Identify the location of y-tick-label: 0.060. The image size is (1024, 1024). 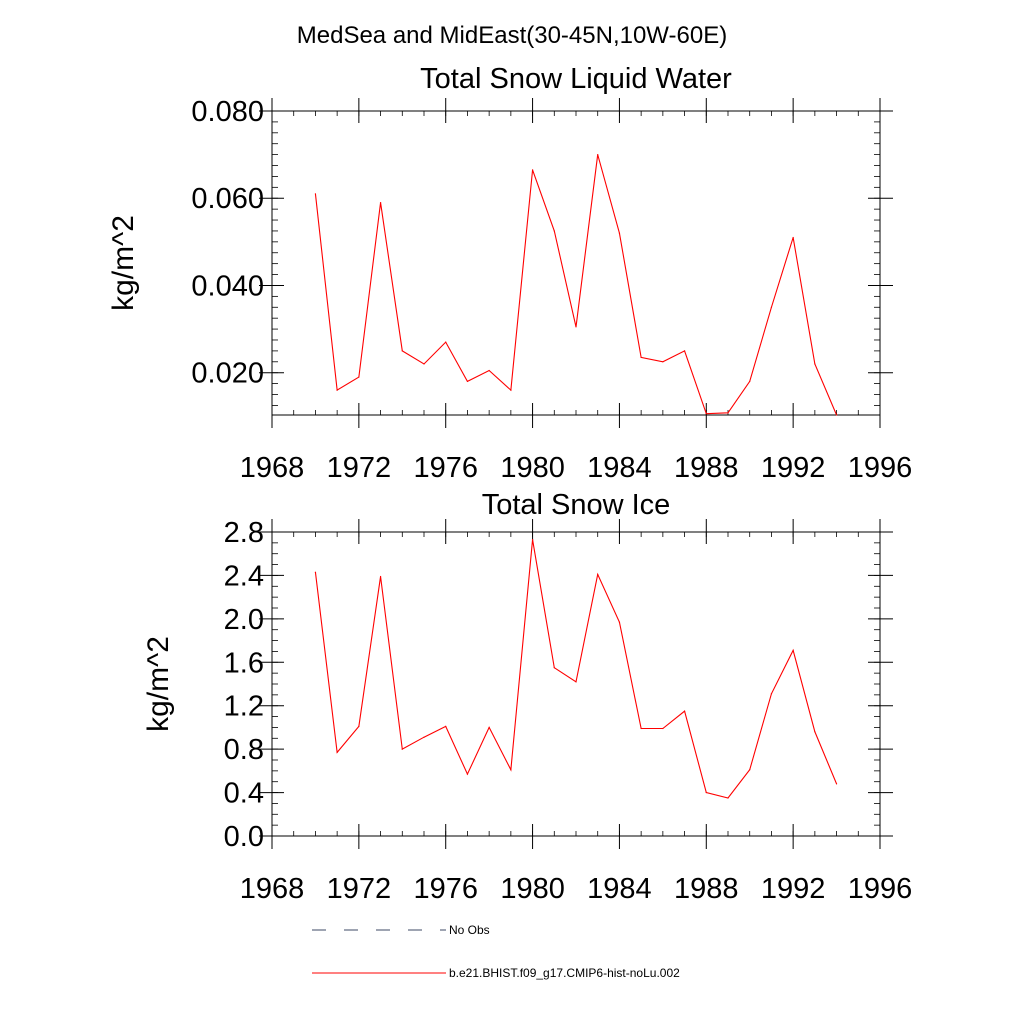
(227, 199).